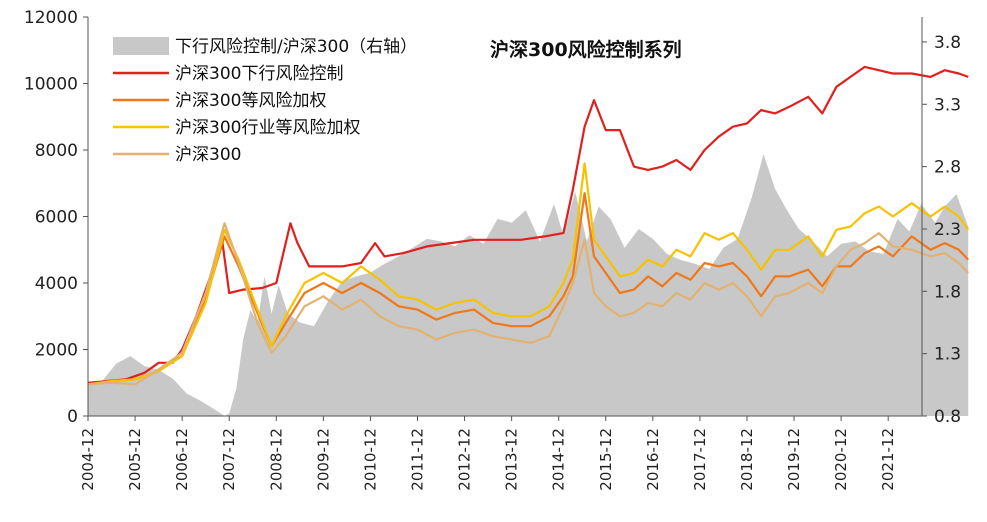  What do you see at coordinates (267, 128) in the screenshot?
I see `legend-label-3: 沪深300行业等风险加权` at bounding box center [267, 128].